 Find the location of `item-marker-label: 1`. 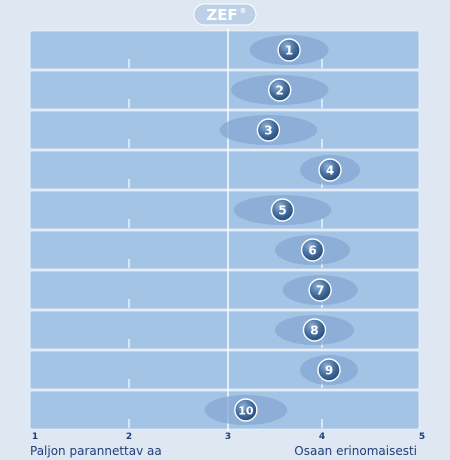

item-marker-label: 1 is located at coordinates (289, 51).